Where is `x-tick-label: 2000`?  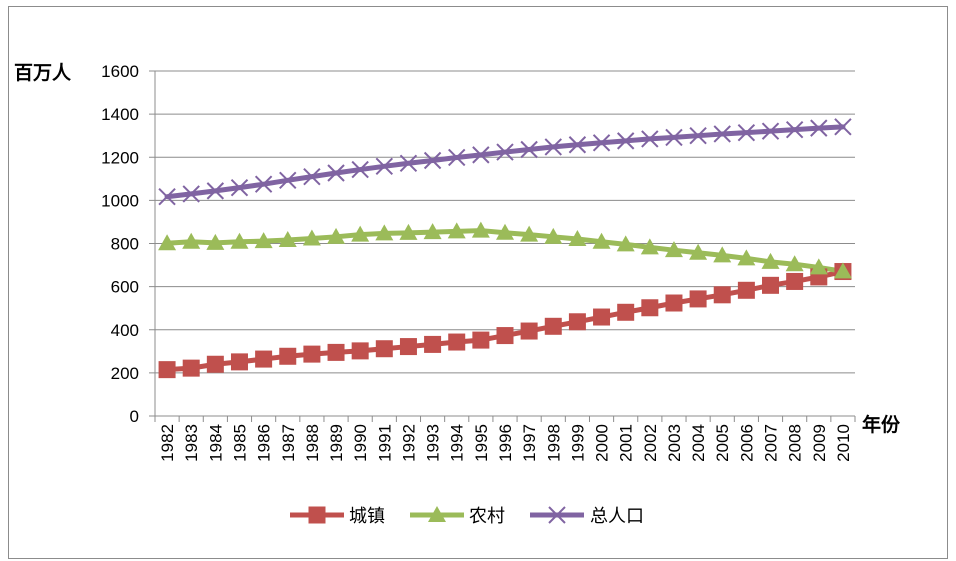
x-tick-label: 2000 is located at coordinates (602, 443).